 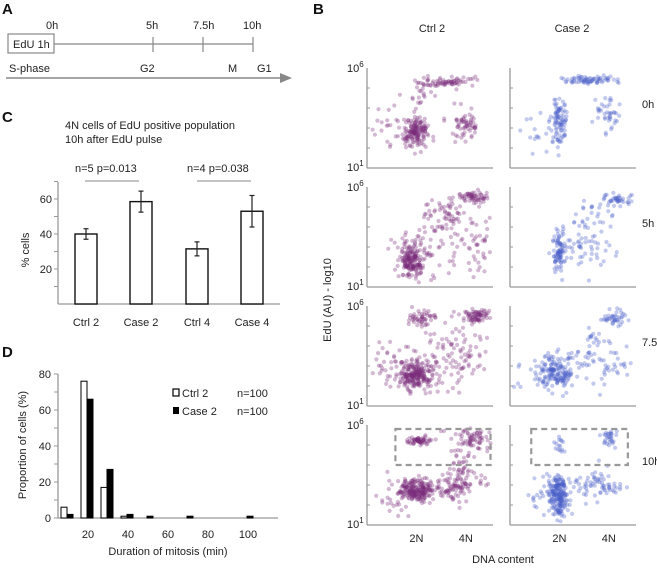 I want to click on x-tick-label: 4N, so click(x=609, y=539).